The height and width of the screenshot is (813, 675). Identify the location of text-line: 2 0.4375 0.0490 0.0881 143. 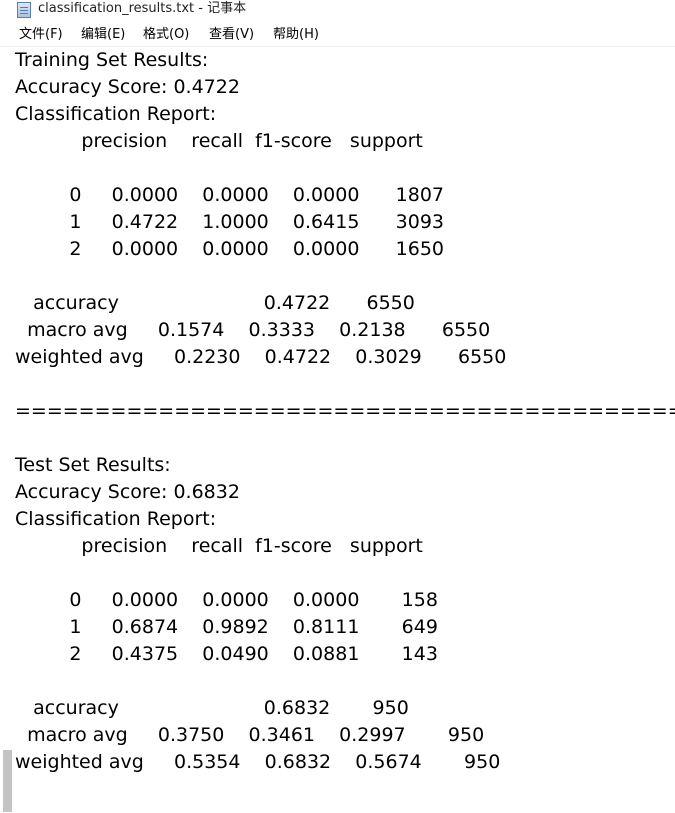
(226, 654).